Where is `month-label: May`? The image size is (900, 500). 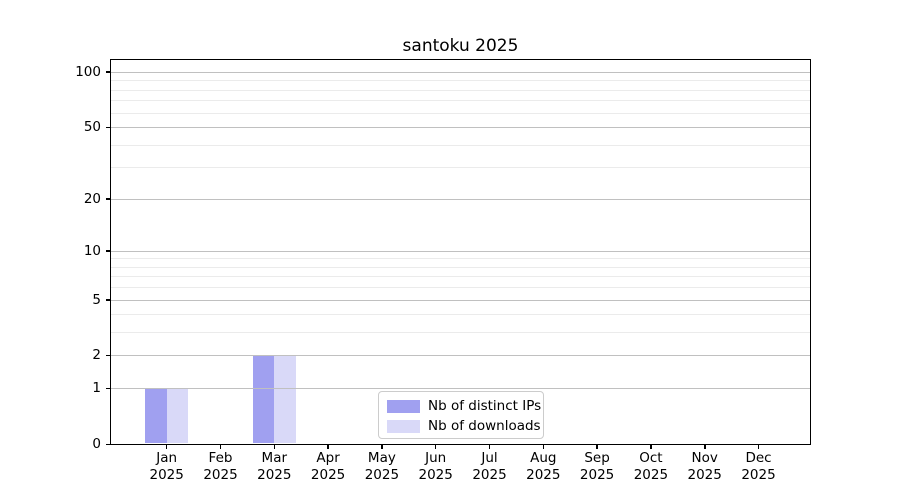
month-label: May is located at coordinates (381, 458).